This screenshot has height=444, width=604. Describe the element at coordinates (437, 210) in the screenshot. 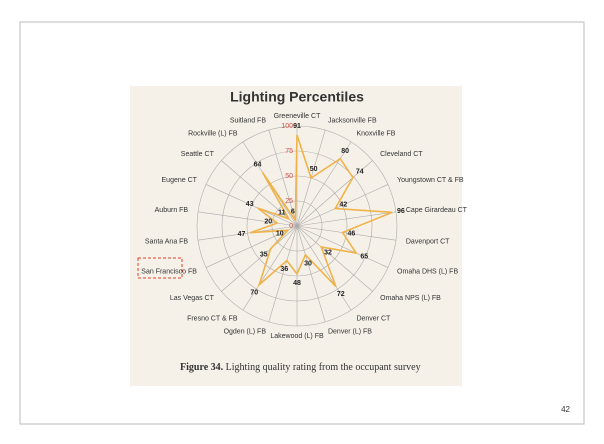

I see `category-label: Cape Girardeau CT` at that location.